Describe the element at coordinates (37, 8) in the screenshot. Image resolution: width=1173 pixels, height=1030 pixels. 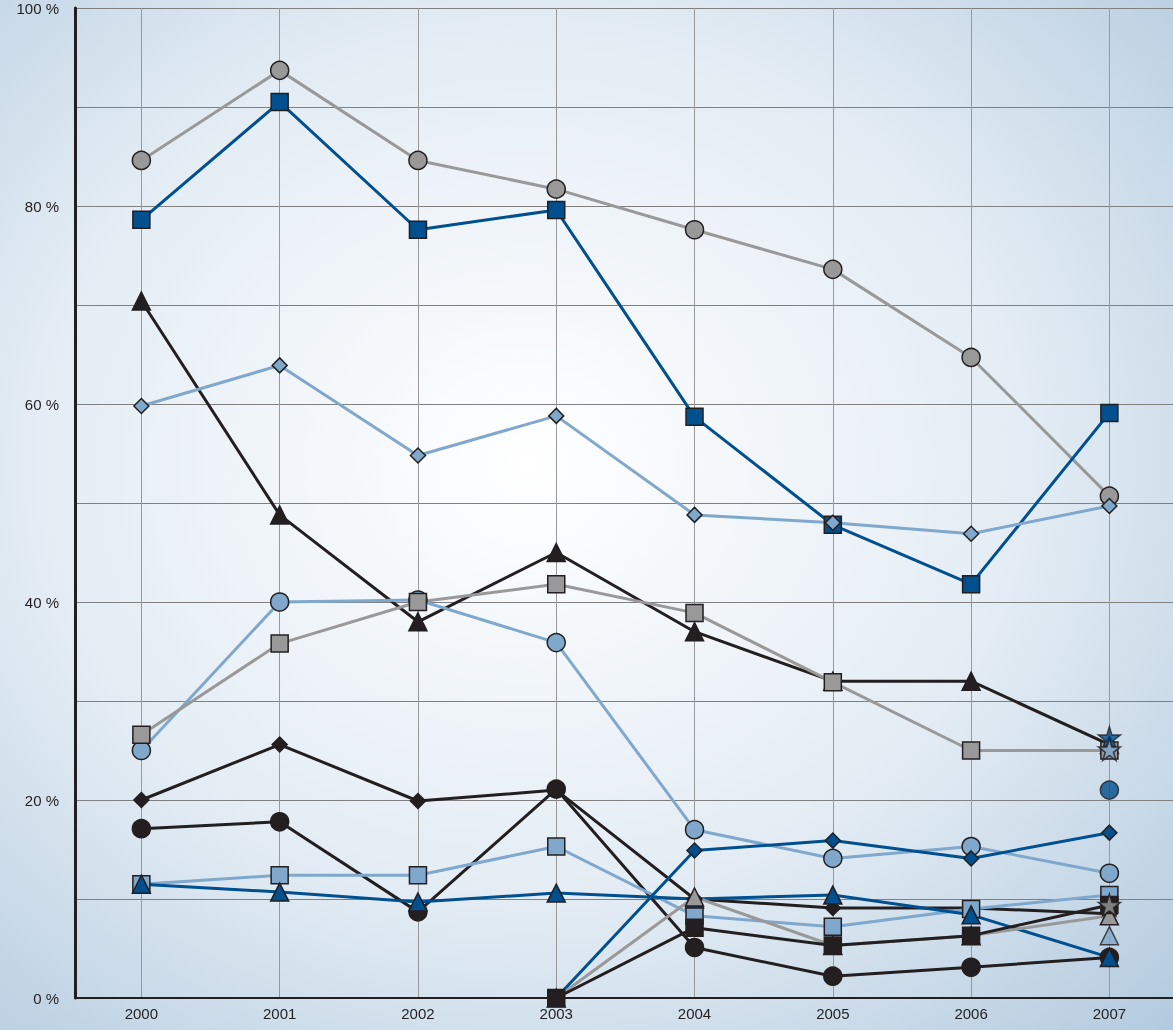
I see `y-tick-label: 100 %` at that location.